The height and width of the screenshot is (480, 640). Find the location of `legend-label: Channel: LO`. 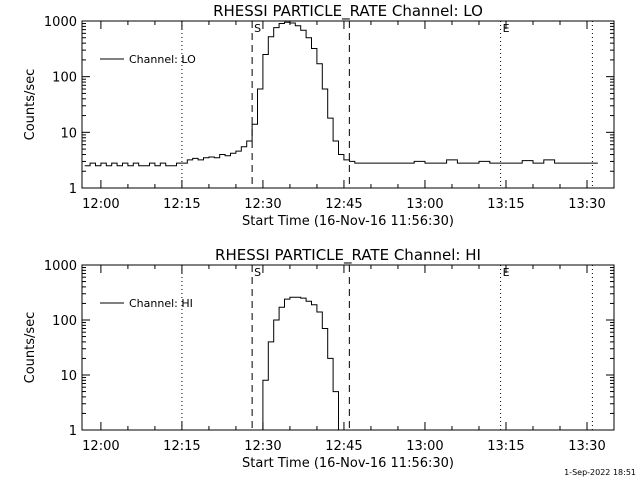

legend-label: Channel: LO is located at coordinates (162, 59).